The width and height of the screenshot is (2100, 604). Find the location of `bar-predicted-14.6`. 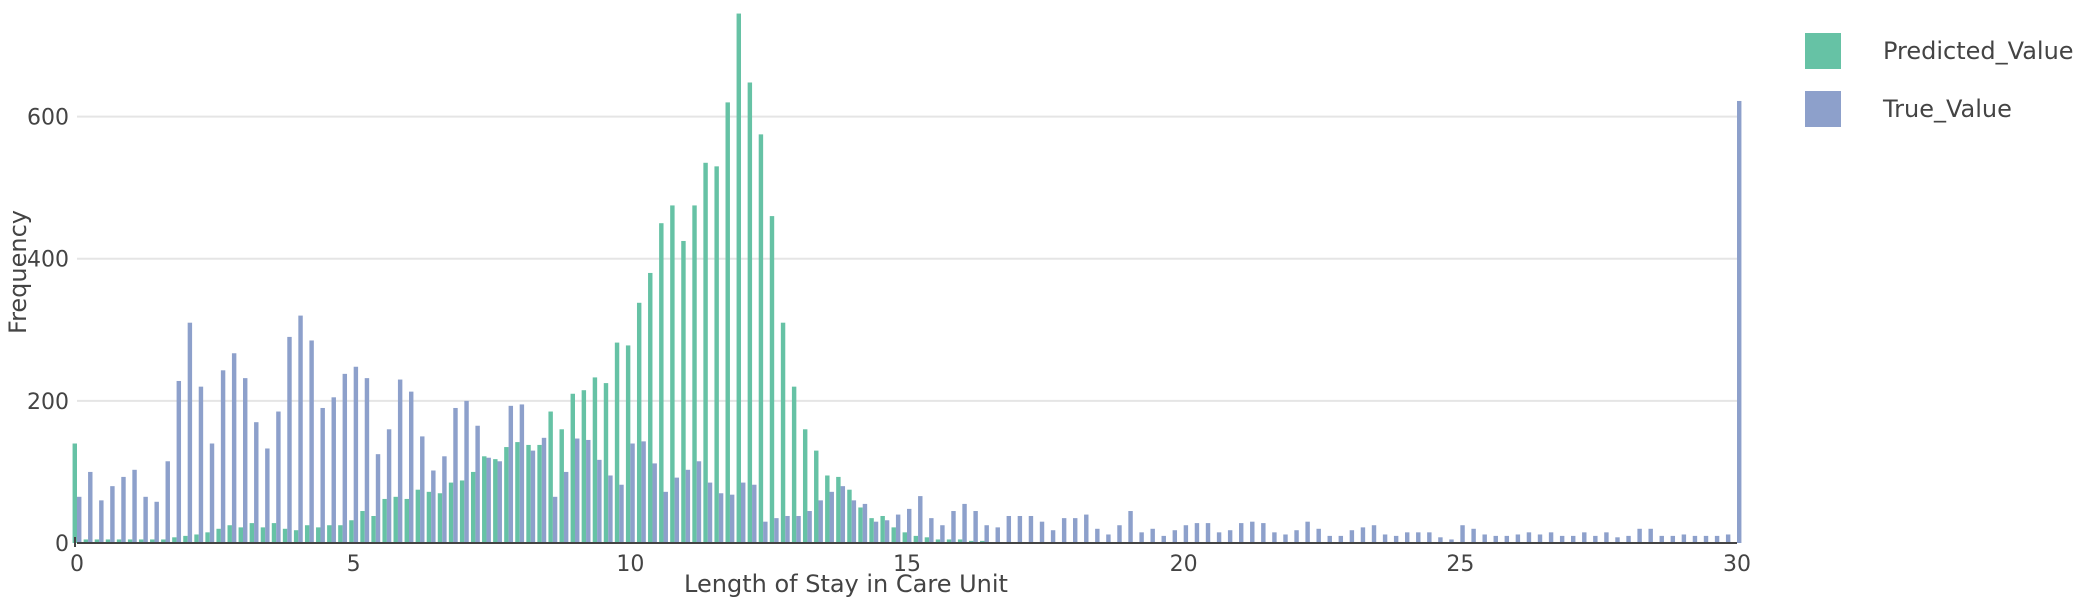

bar-predicted-14.6 is located at coordinates (882, 529).